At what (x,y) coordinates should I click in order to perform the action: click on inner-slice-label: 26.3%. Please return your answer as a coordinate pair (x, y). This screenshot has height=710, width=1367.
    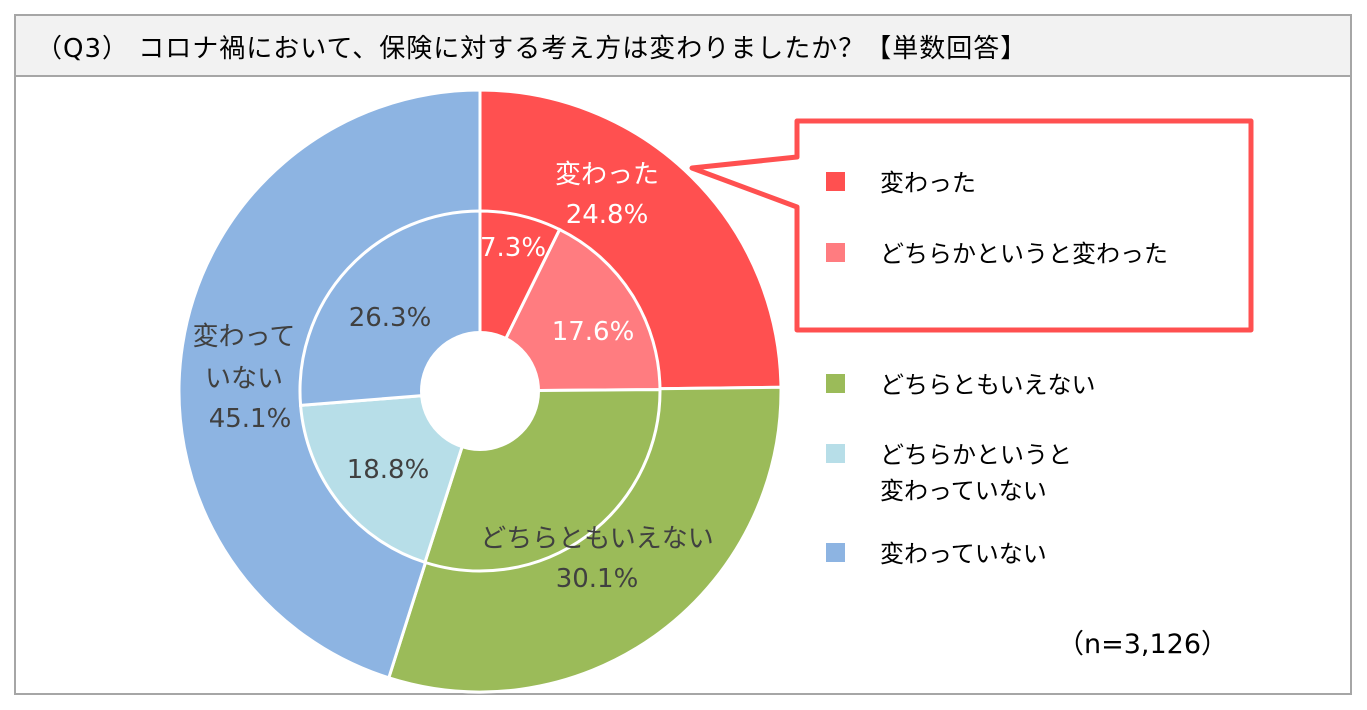
    Looking at the image, I should click on (390, 318).